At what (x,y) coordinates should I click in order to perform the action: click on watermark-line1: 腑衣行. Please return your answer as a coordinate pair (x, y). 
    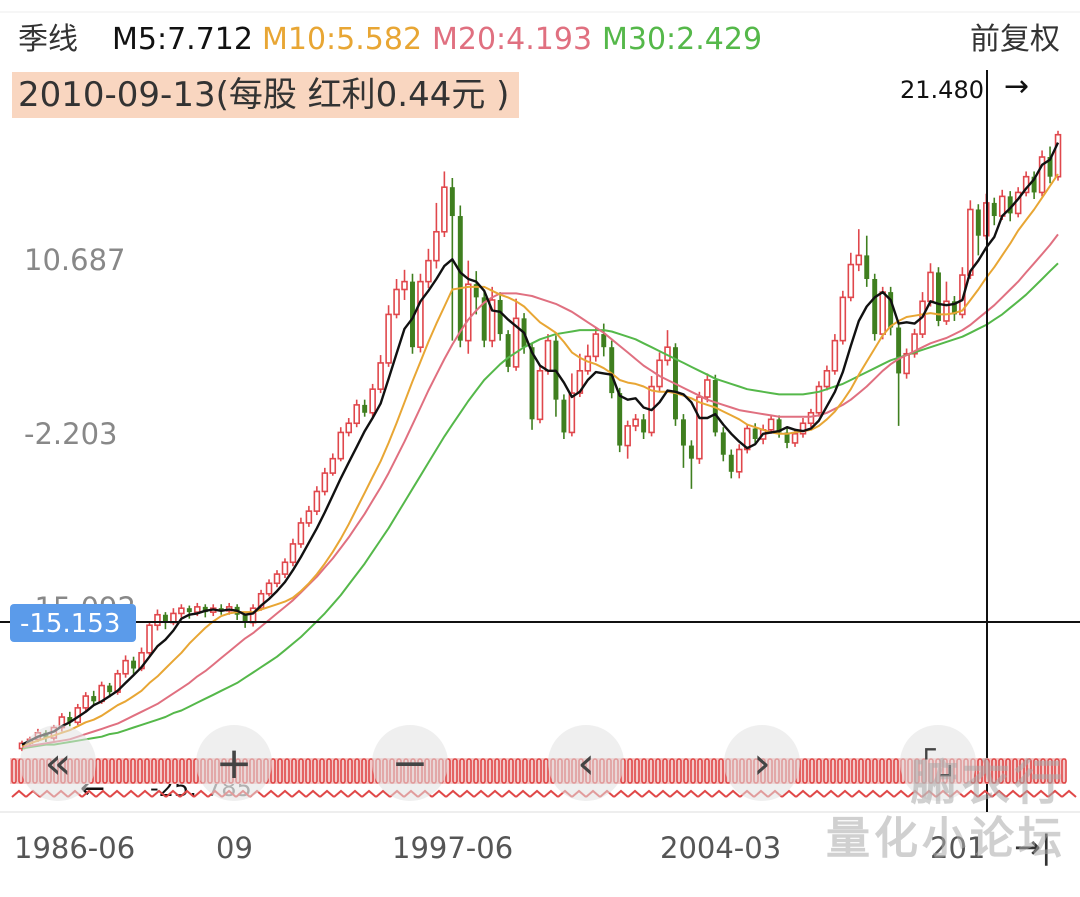
    Looking at the image, I should click on (987, 783).